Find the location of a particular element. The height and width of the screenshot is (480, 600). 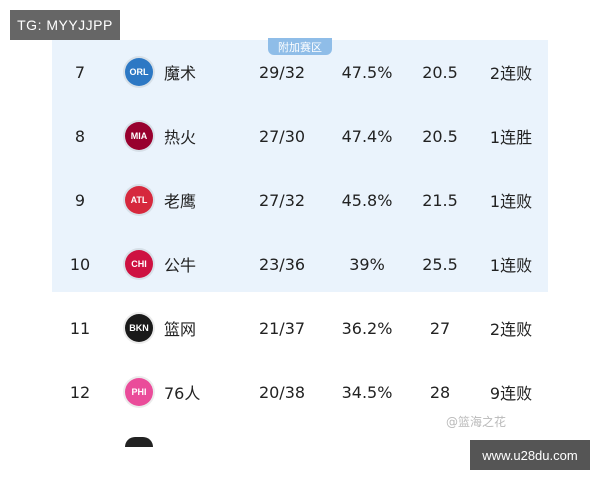

team-logo: BKN is located at coordinates (139, 328).